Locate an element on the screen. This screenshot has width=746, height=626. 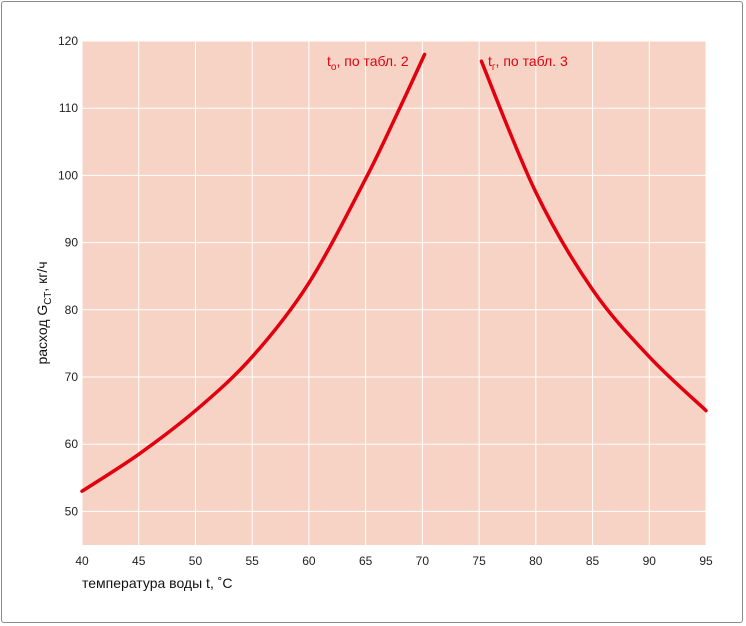
series-label-subscript: г is located at coordinates (494, 67).